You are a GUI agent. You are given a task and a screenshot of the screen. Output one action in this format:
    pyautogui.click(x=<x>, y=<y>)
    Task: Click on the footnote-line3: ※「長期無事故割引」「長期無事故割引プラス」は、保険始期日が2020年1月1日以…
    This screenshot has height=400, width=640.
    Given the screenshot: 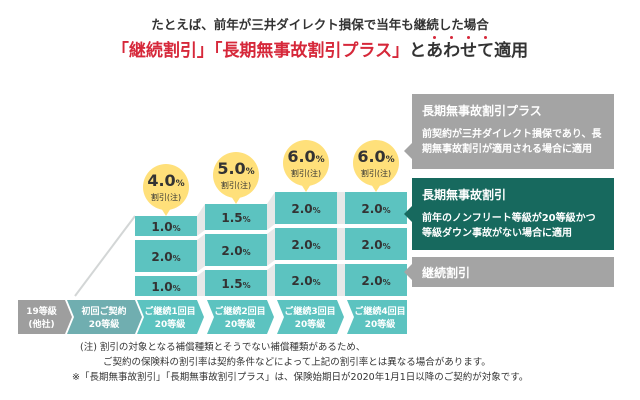 What is the action you would take?
    pyautogui.click(x=300, y=378)
    